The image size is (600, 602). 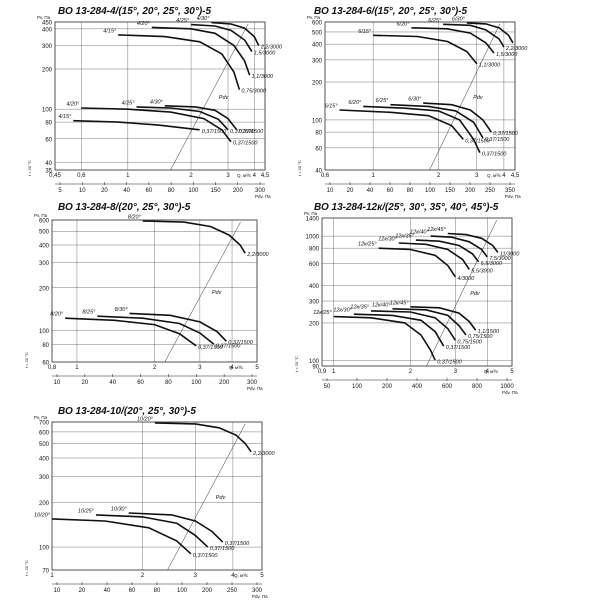 I want to click on q-tick-label: 4, so click(x=504, y=176).